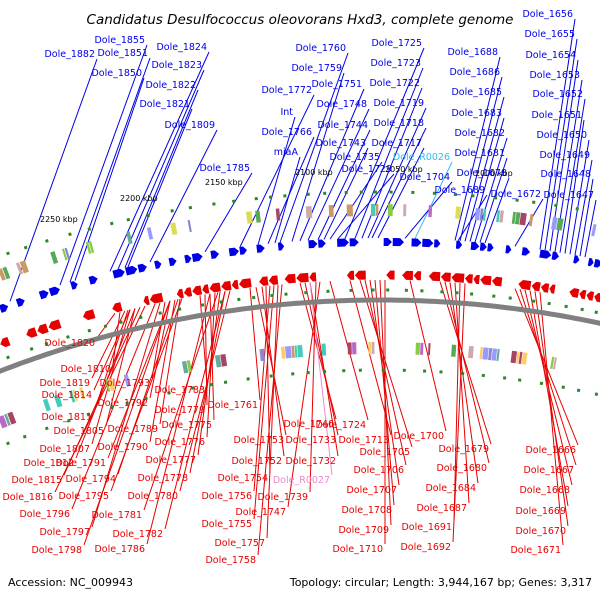  I want to click on gene-label: Dole_1687, so click(441, 508).